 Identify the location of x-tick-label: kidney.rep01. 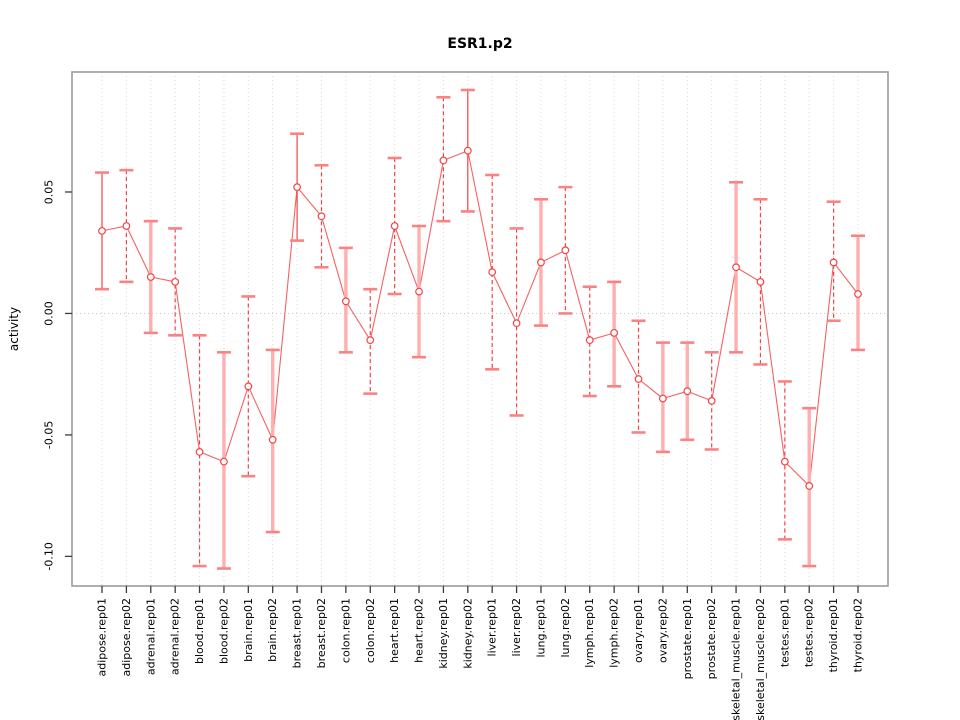
(443, 633).